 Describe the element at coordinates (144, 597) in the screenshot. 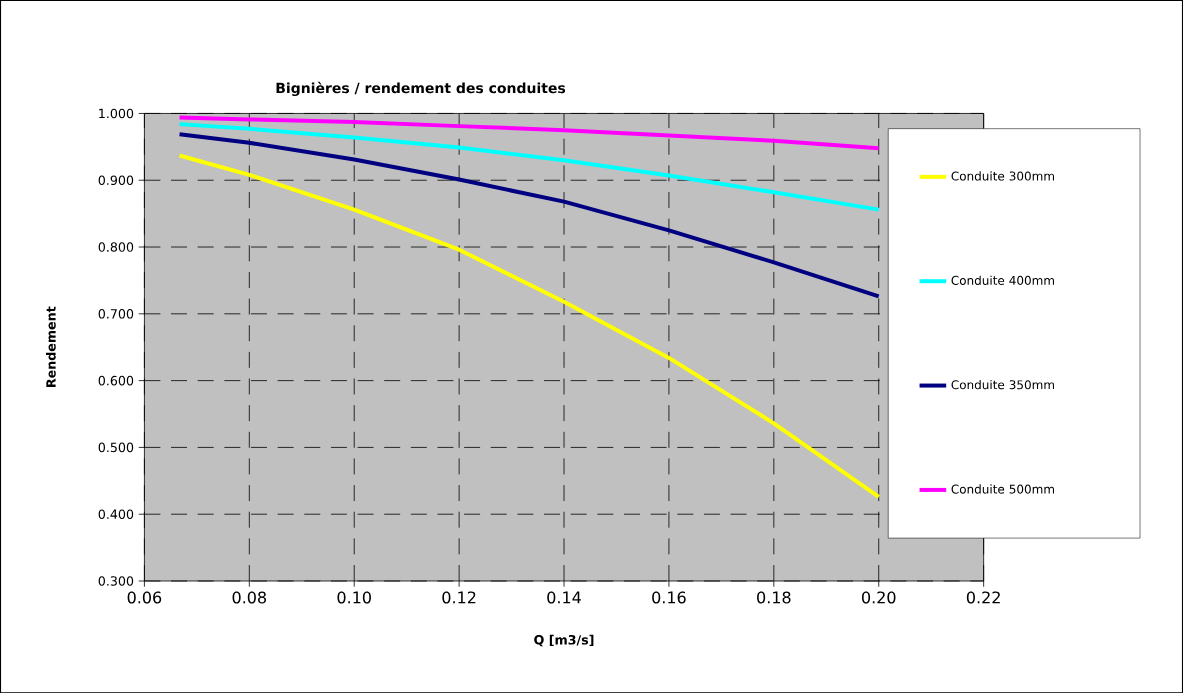

I see `x-tick-label: 0.06` at that location.